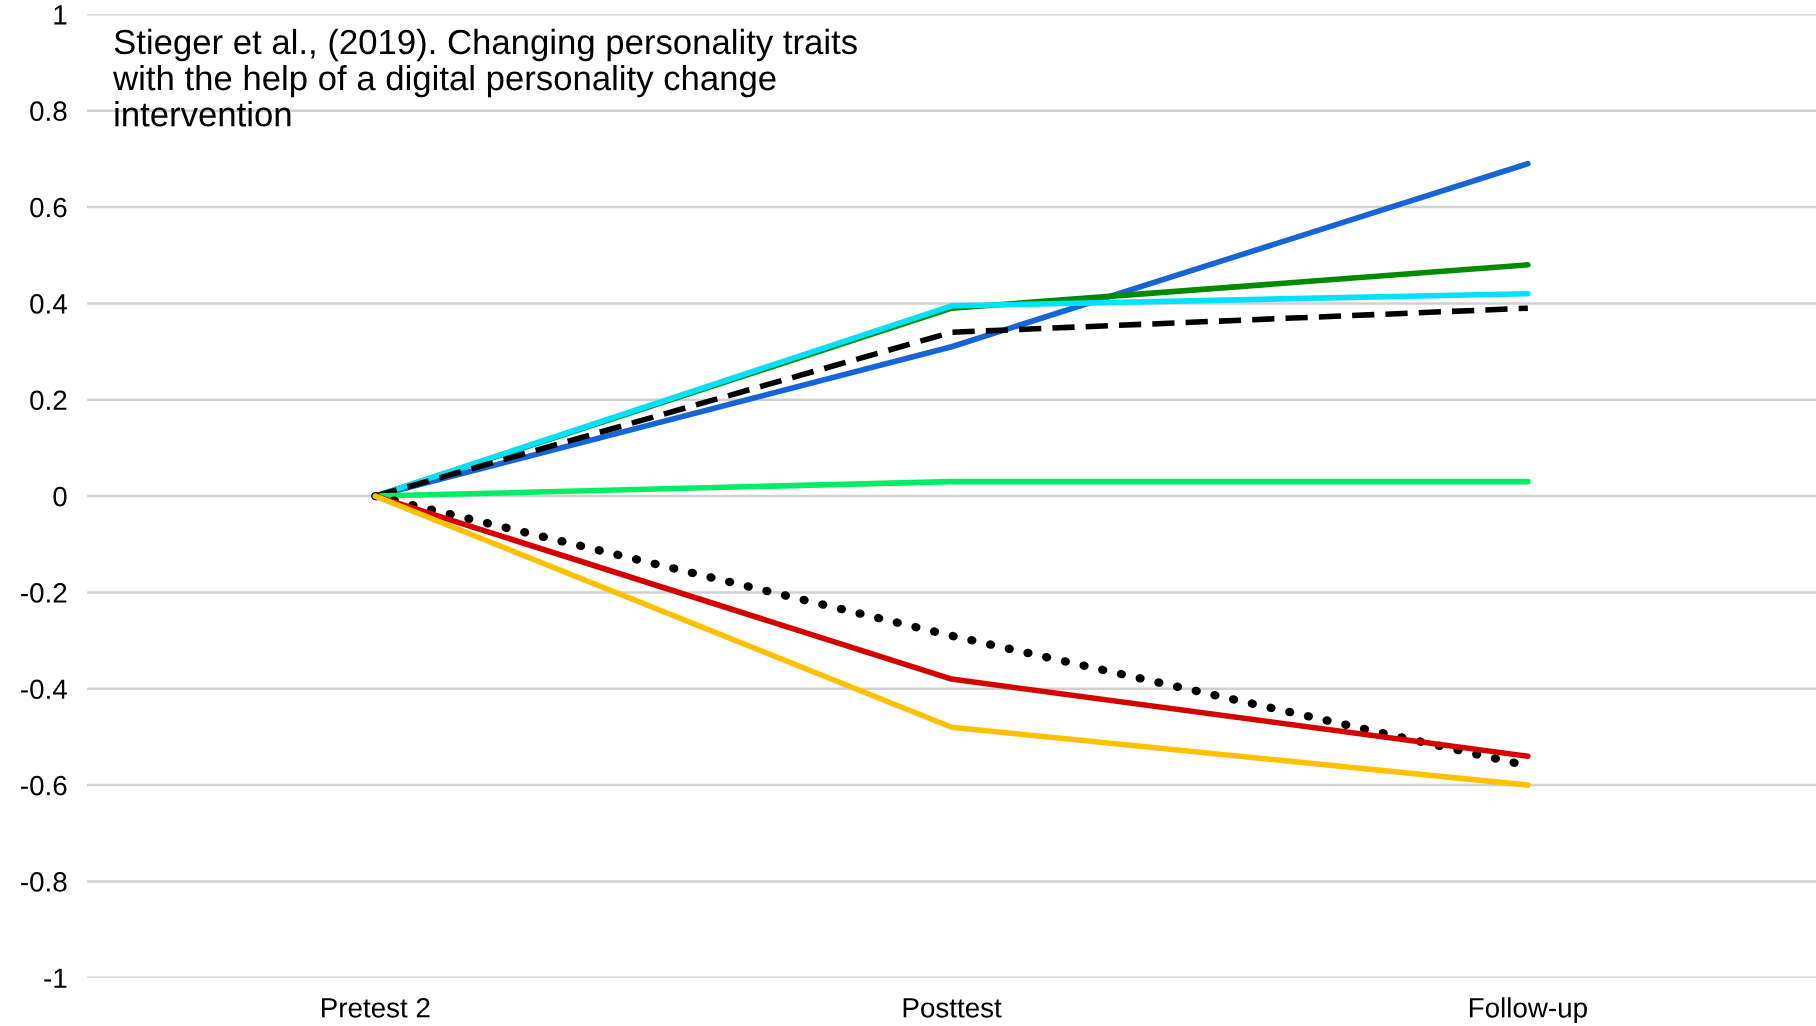  What do you see at coordinates (48, 304) in the screenshot?
I see `y-tick-label: 0.4` at bounding box center [48, 304].